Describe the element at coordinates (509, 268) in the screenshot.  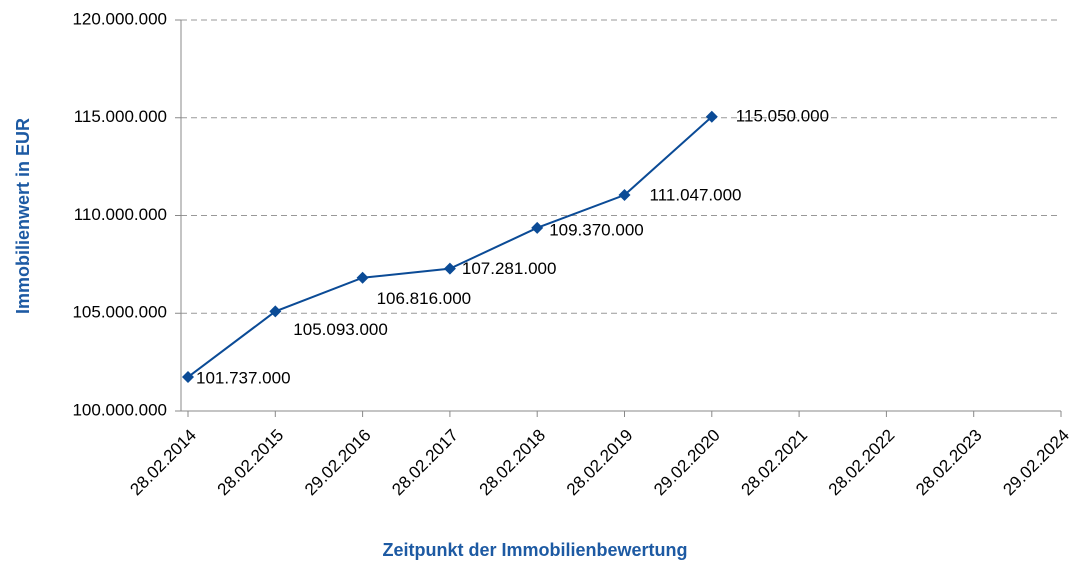
I see `data-label: 107.281.000` at that location.